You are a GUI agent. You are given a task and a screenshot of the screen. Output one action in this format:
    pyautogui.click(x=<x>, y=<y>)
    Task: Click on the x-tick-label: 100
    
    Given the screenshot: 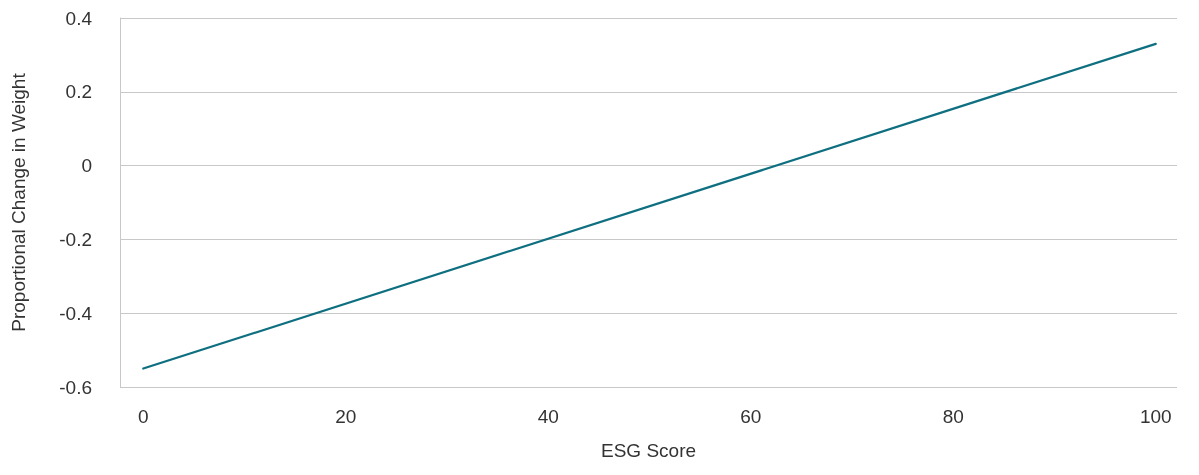 What is the action you would take?
    pyautogui.click(x=1155, y=416)
    